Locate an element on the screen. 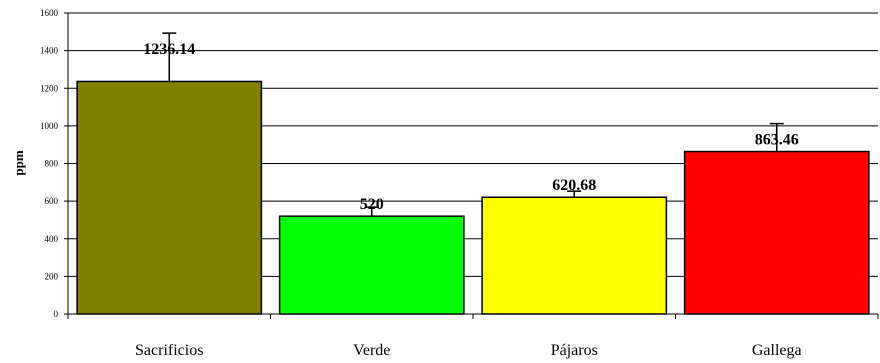  data-label: 520 is located at coordinates (372, 204).